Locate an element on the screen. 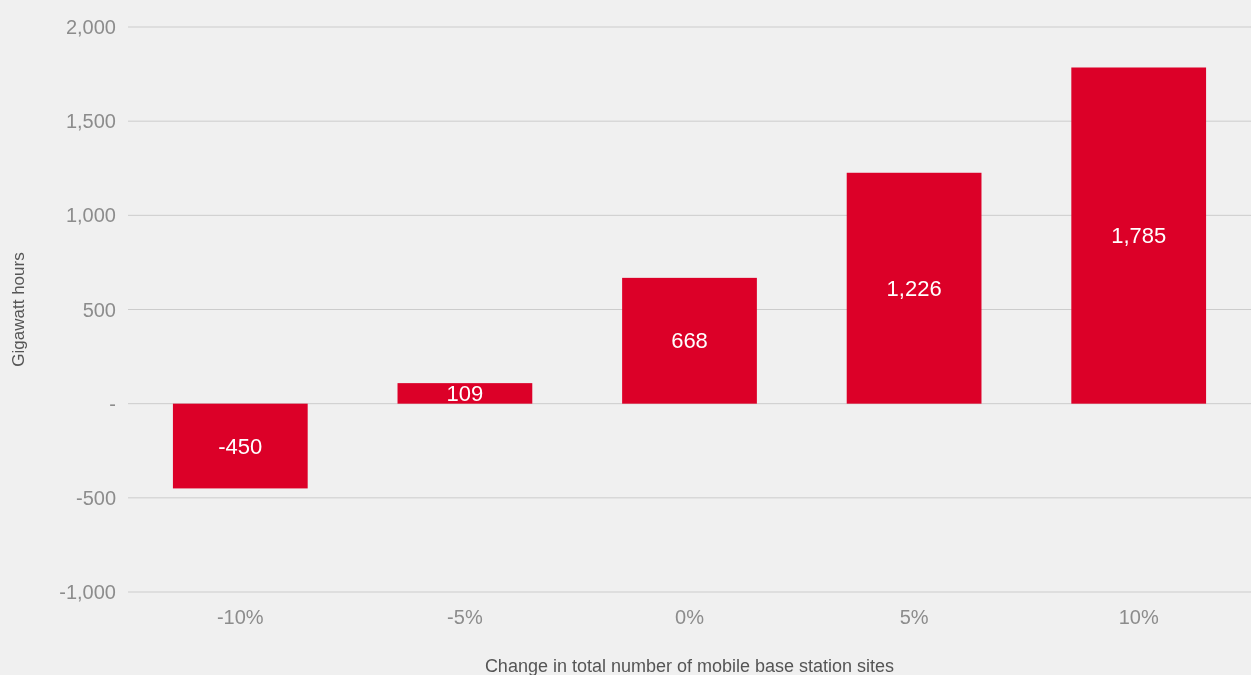 The width and height of the screenshot is (1251, 675). x-tick-label: 10% is located at coordinates (1138, 617).